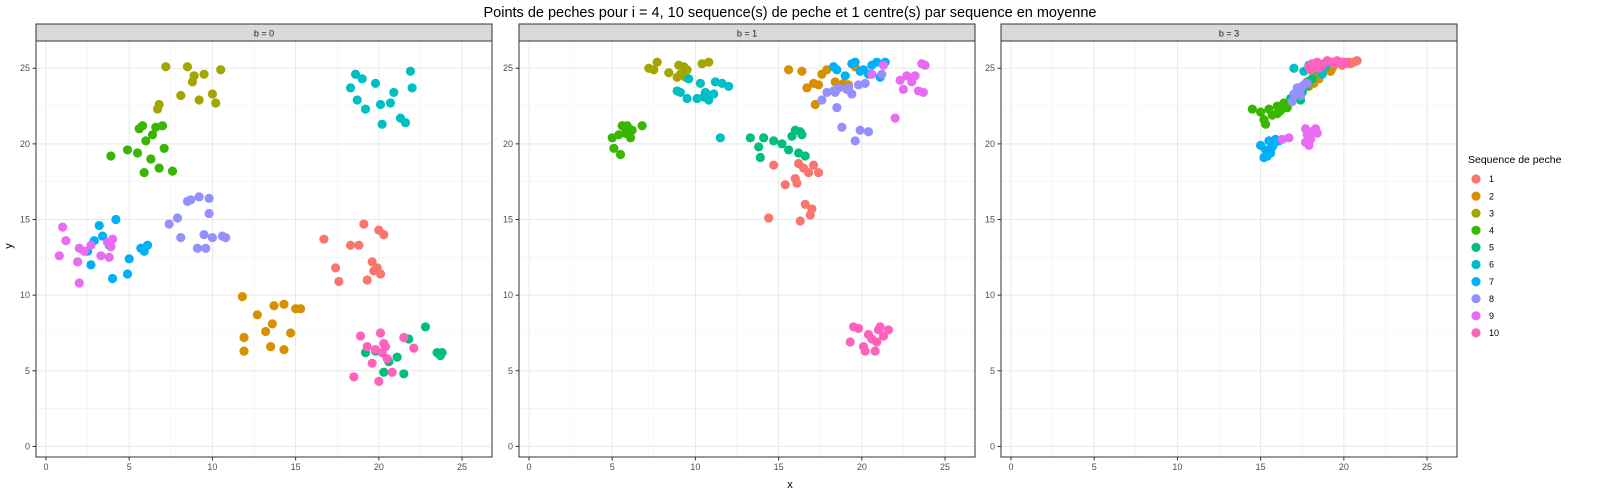 Image resolution: width=1600 pixels, height=500 pixels. What do you see at coordinates (264, 34) in the screenshot?
I see `facet-label: b = 0` at bounding box center [264, 34].